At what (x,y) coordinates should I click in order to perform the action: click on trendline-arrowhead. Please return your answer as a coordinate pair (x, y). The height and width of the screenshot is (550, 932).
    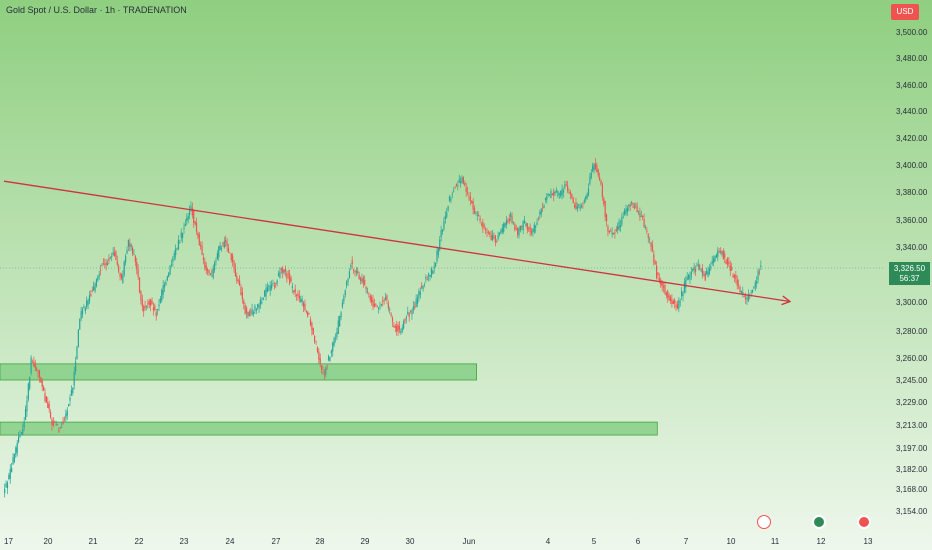
    Looking at the image, I should click on (786, 300).